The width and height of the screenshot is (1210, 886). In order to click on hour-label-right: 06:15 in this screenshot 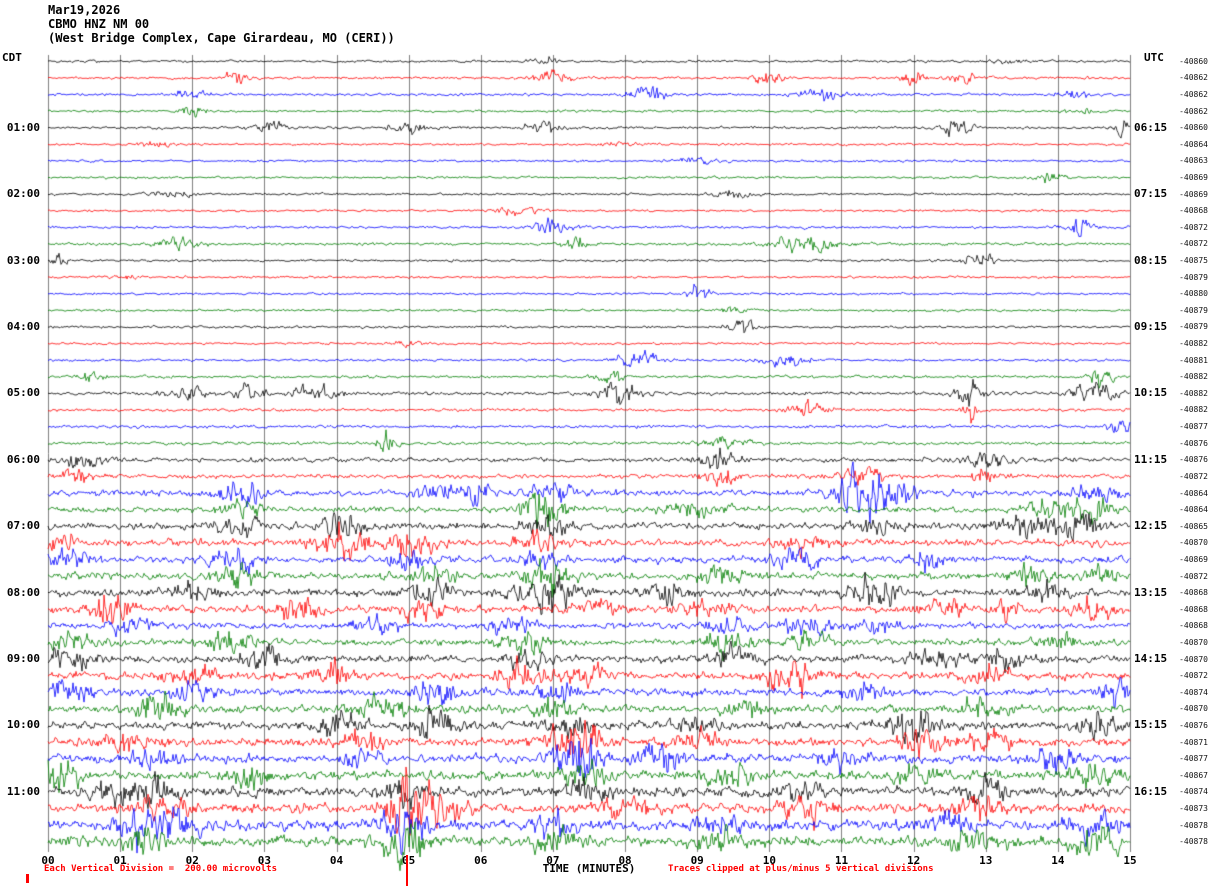, I will do `click(1151, 127)`.